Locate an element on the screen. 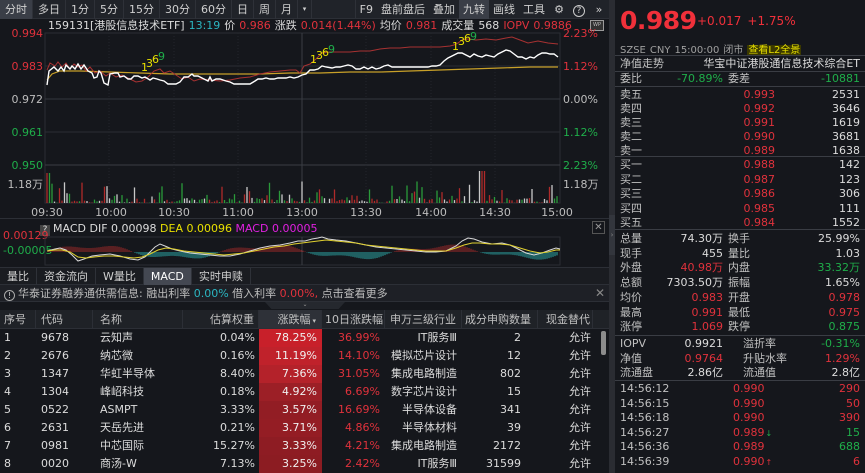 This screenshot has width=865, height=473. tab-intraday: 分时 is located at coordinates (16, 9).